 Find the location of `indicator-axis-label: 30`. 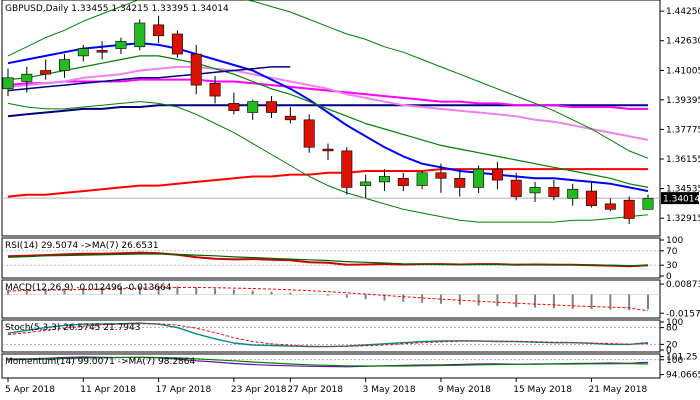

indicator-axis-label: 30 is located at coordinates (672, 266).